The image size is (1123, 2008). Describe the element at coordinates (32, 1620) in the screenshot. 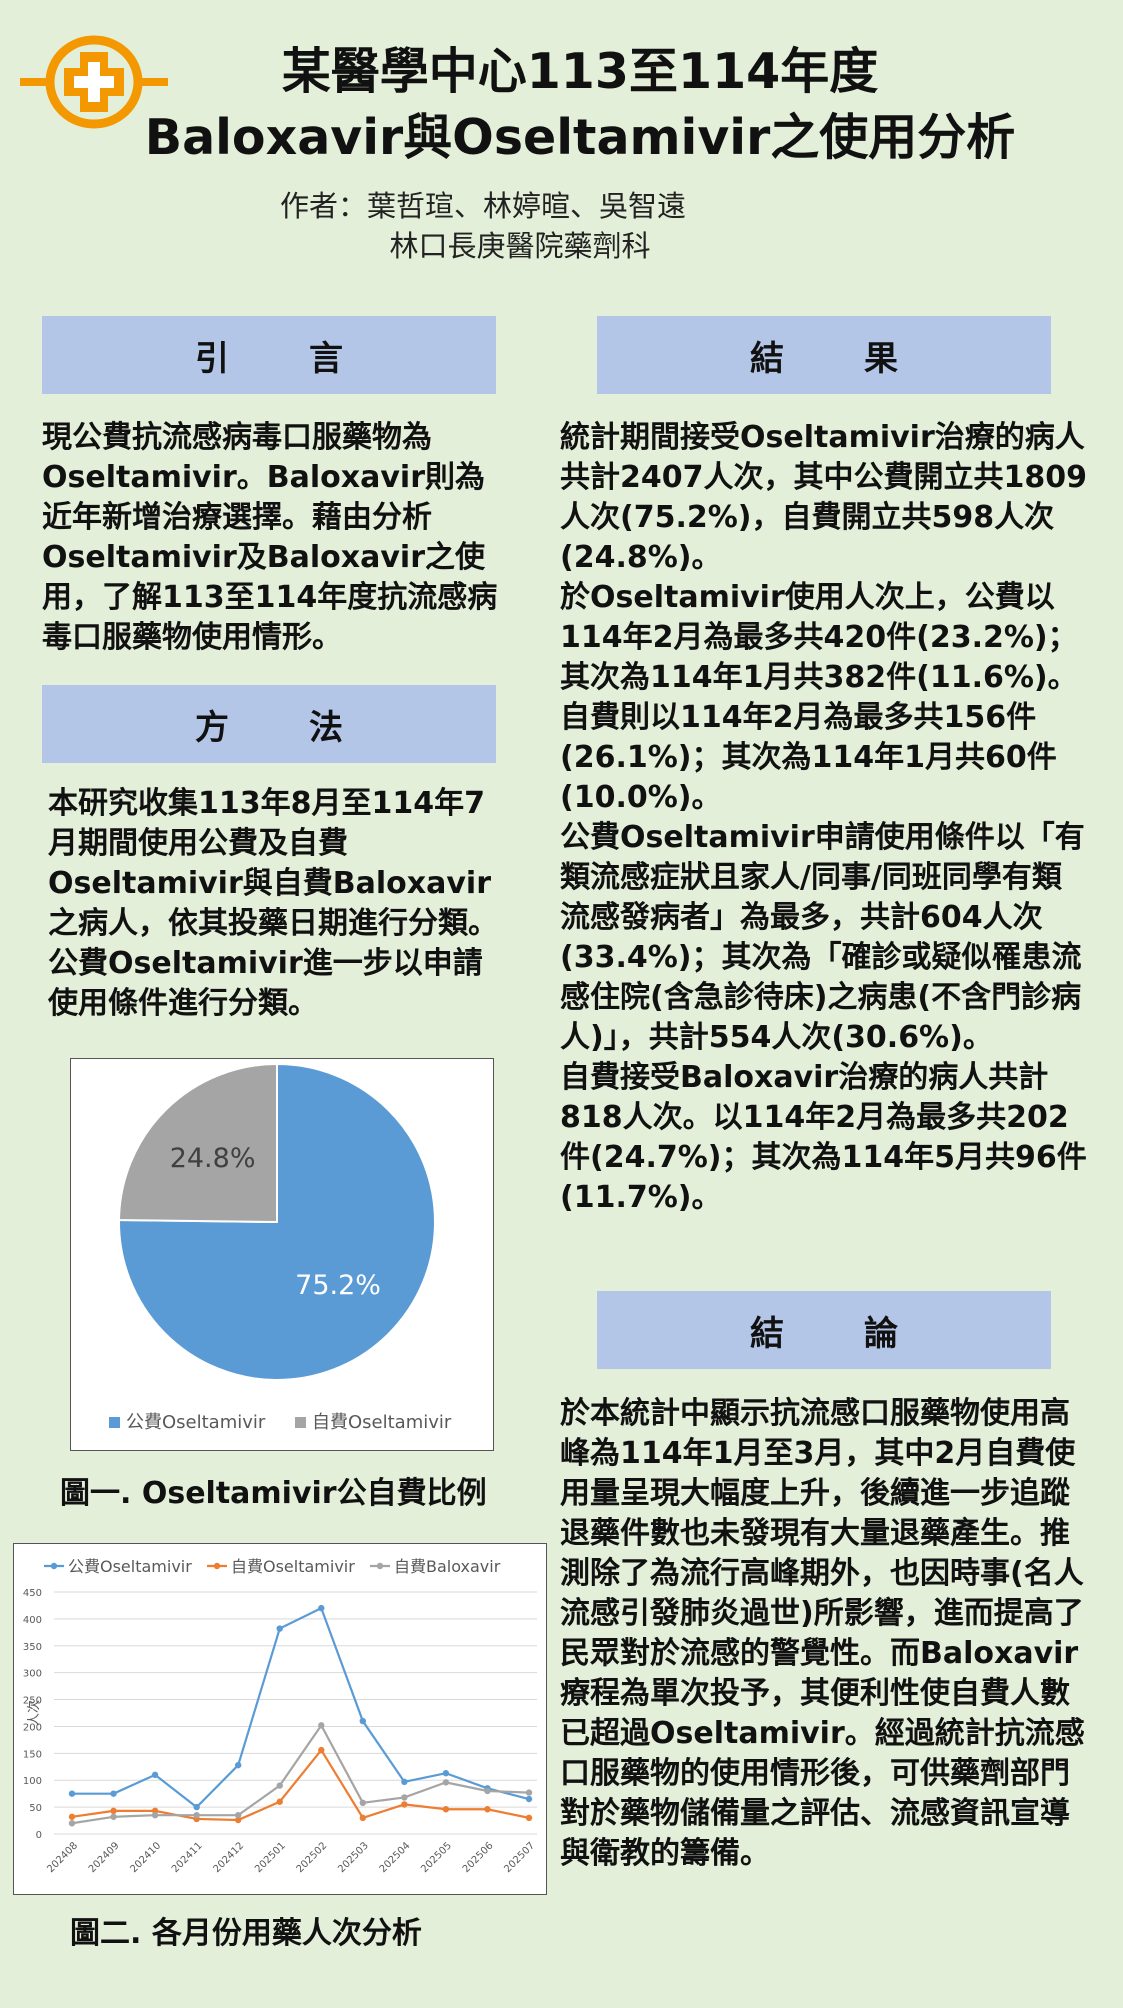

I see `y-tick-label: 400` at that location.